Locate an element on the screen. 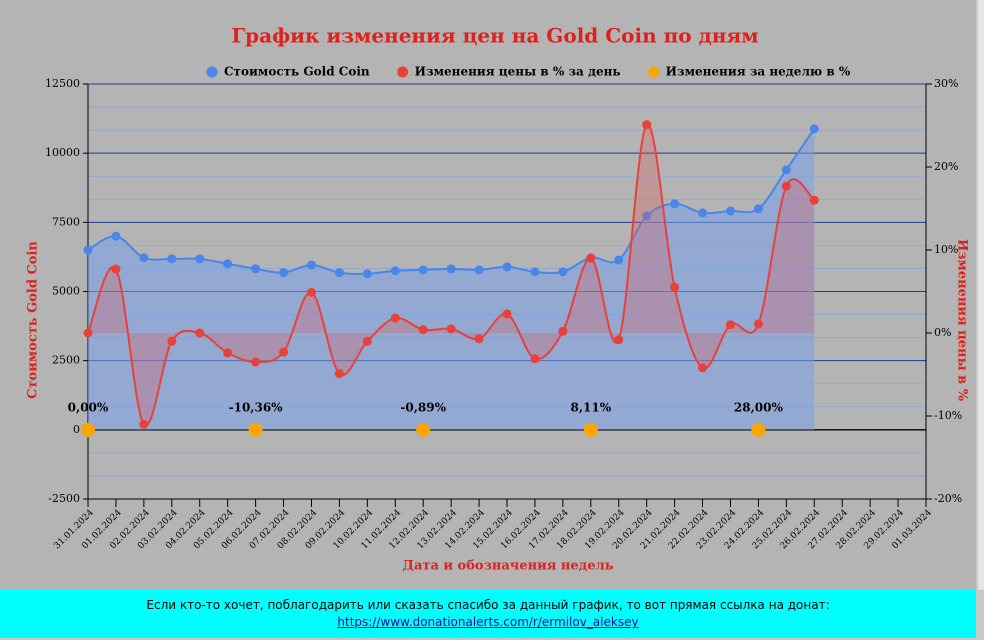 Image resolution: width=984 pixels, height=640 pixels. x-axis-title: Дата и обозначения недель is located at coordinates (507, 566).